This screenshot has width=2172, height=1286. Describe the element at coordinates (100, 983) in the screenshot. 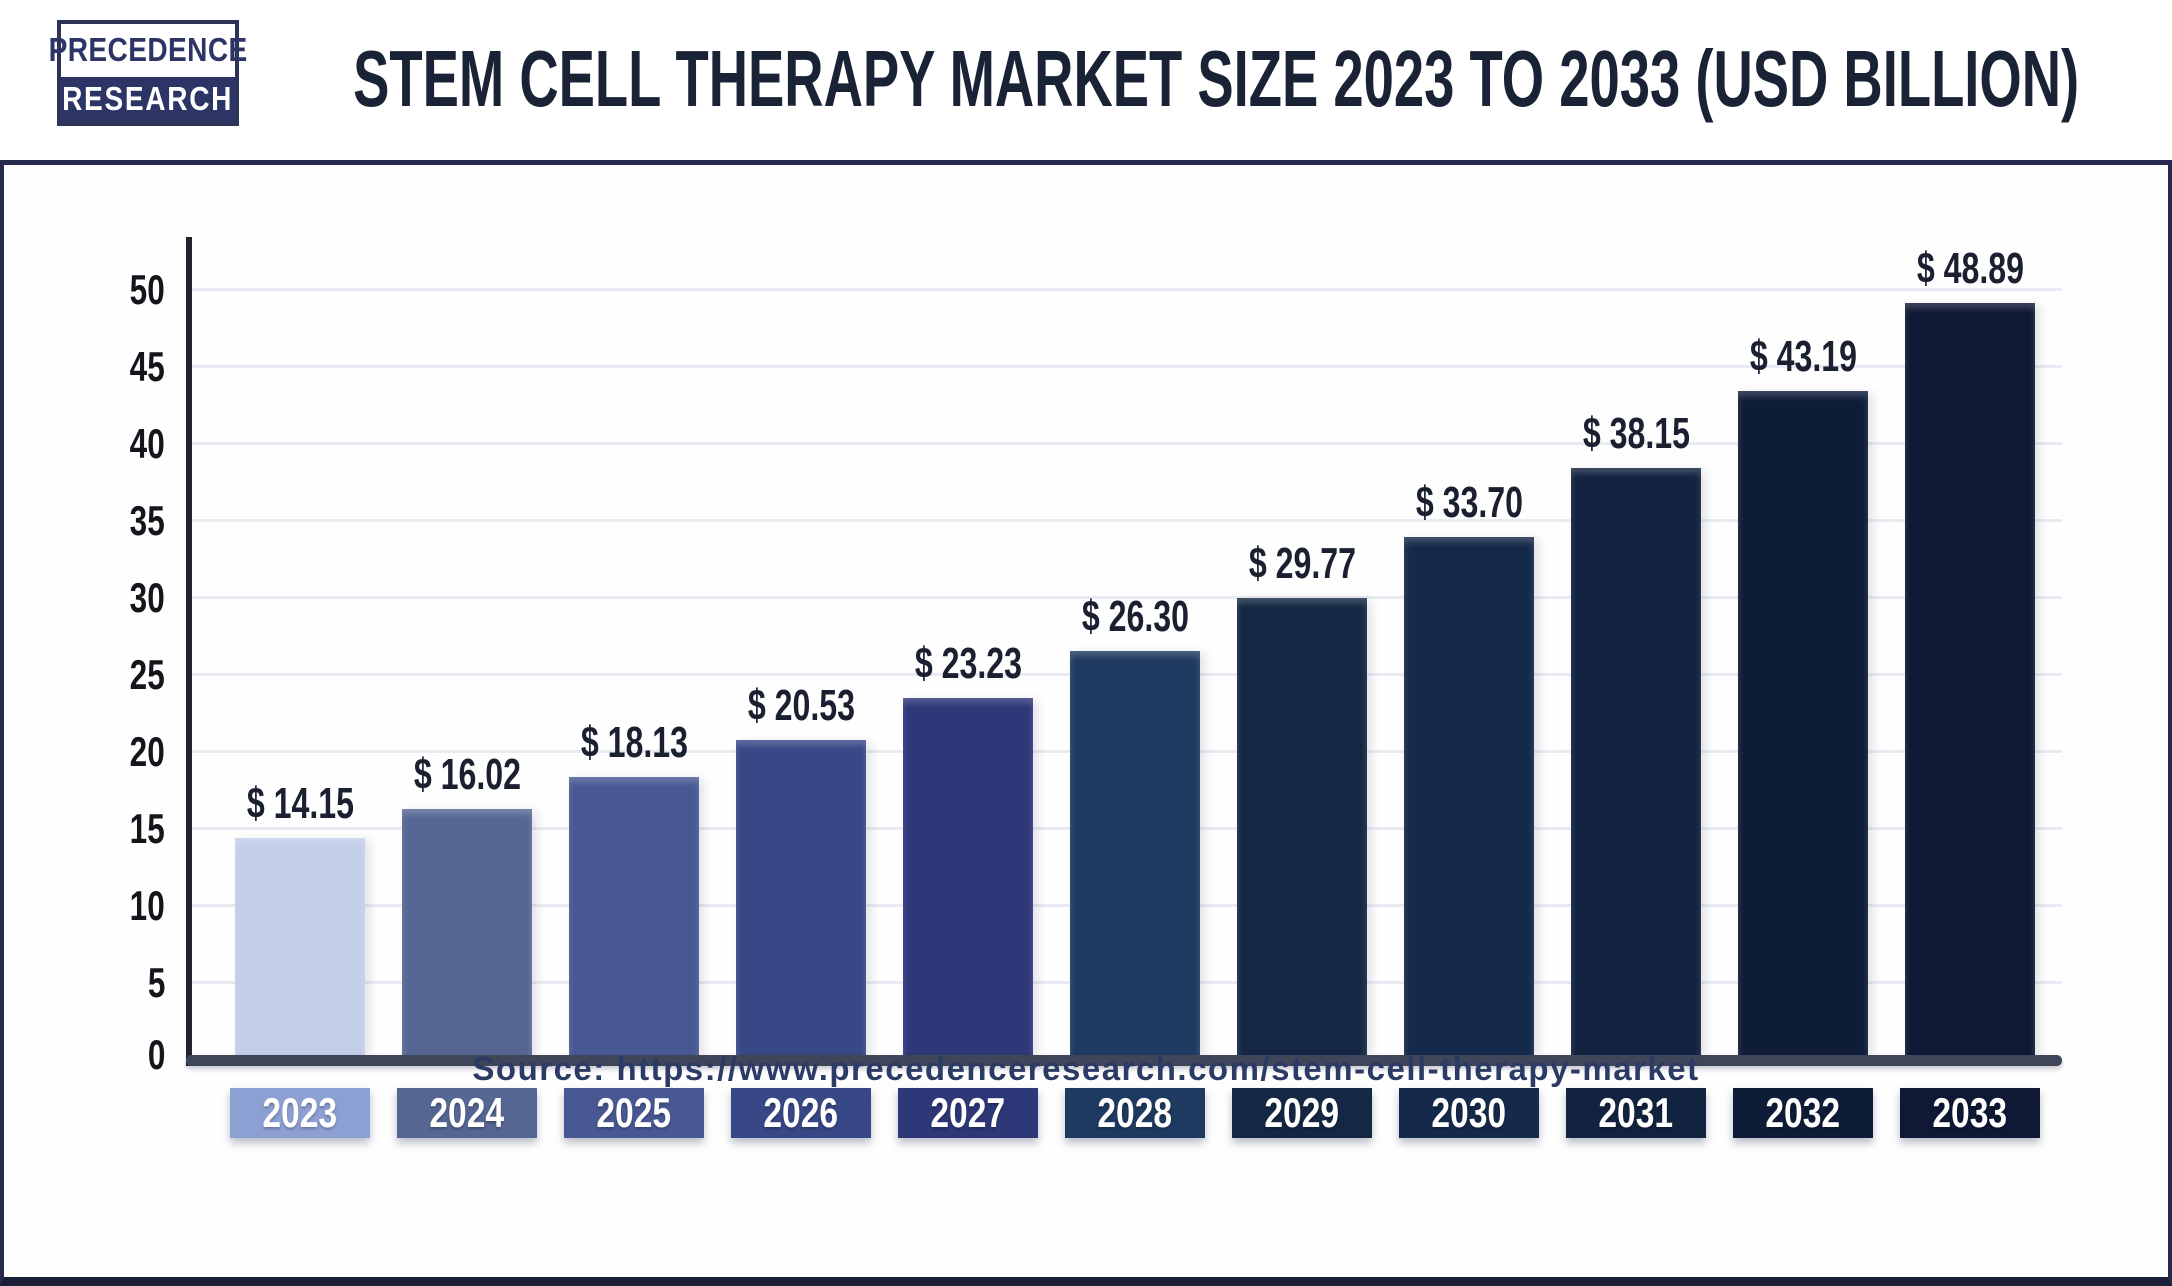

I see `y-axis-tick-label: 5` at that location.